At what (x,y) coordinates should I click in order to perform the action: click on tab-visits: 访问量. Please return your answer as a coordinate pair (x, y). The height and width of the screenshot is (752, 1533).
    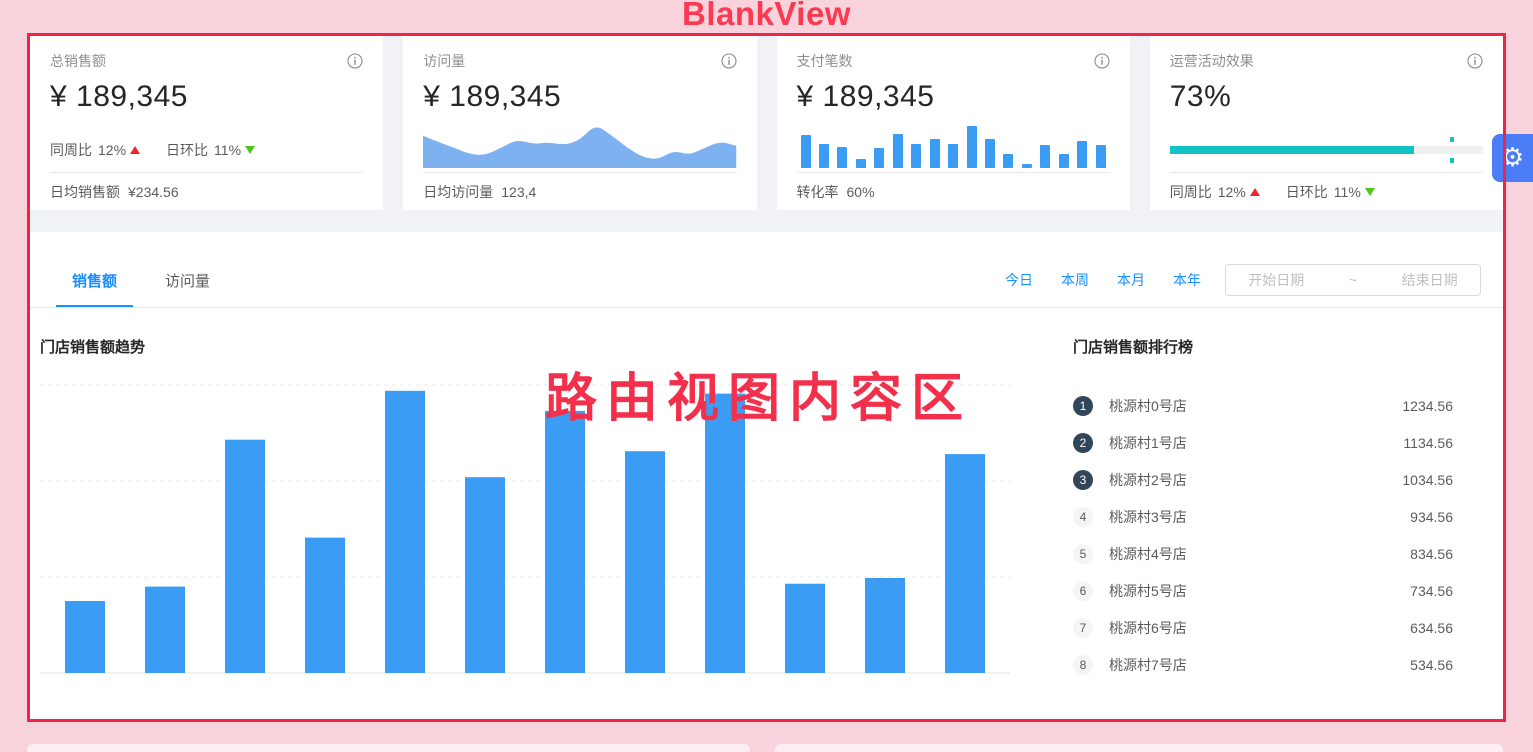
    Looking at the image, I should click on (188, 281).